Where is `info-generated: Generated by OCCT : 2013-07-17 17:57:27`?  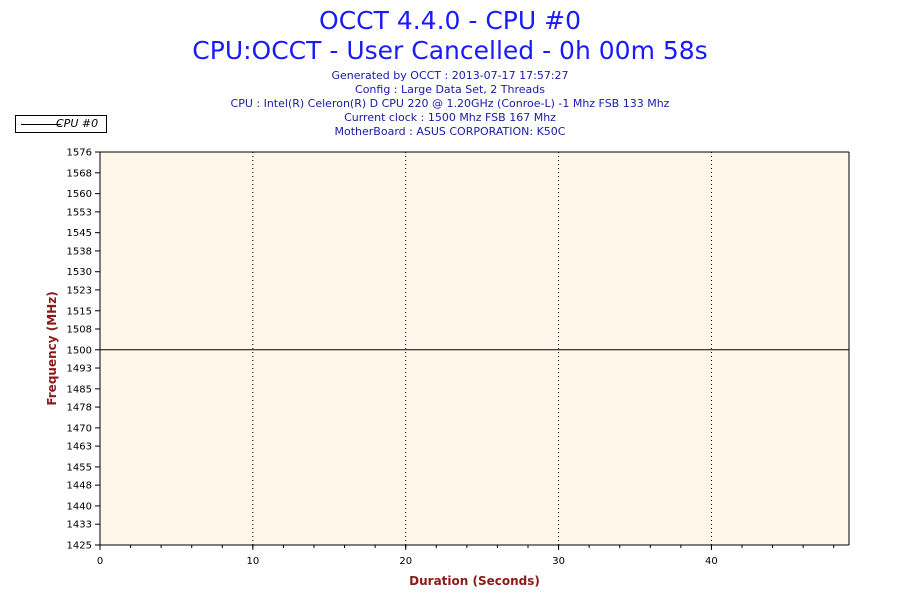 info-generated: Generated by OCCT : 2013-07-17 17:57:27 is located at coordinates (450, 75).